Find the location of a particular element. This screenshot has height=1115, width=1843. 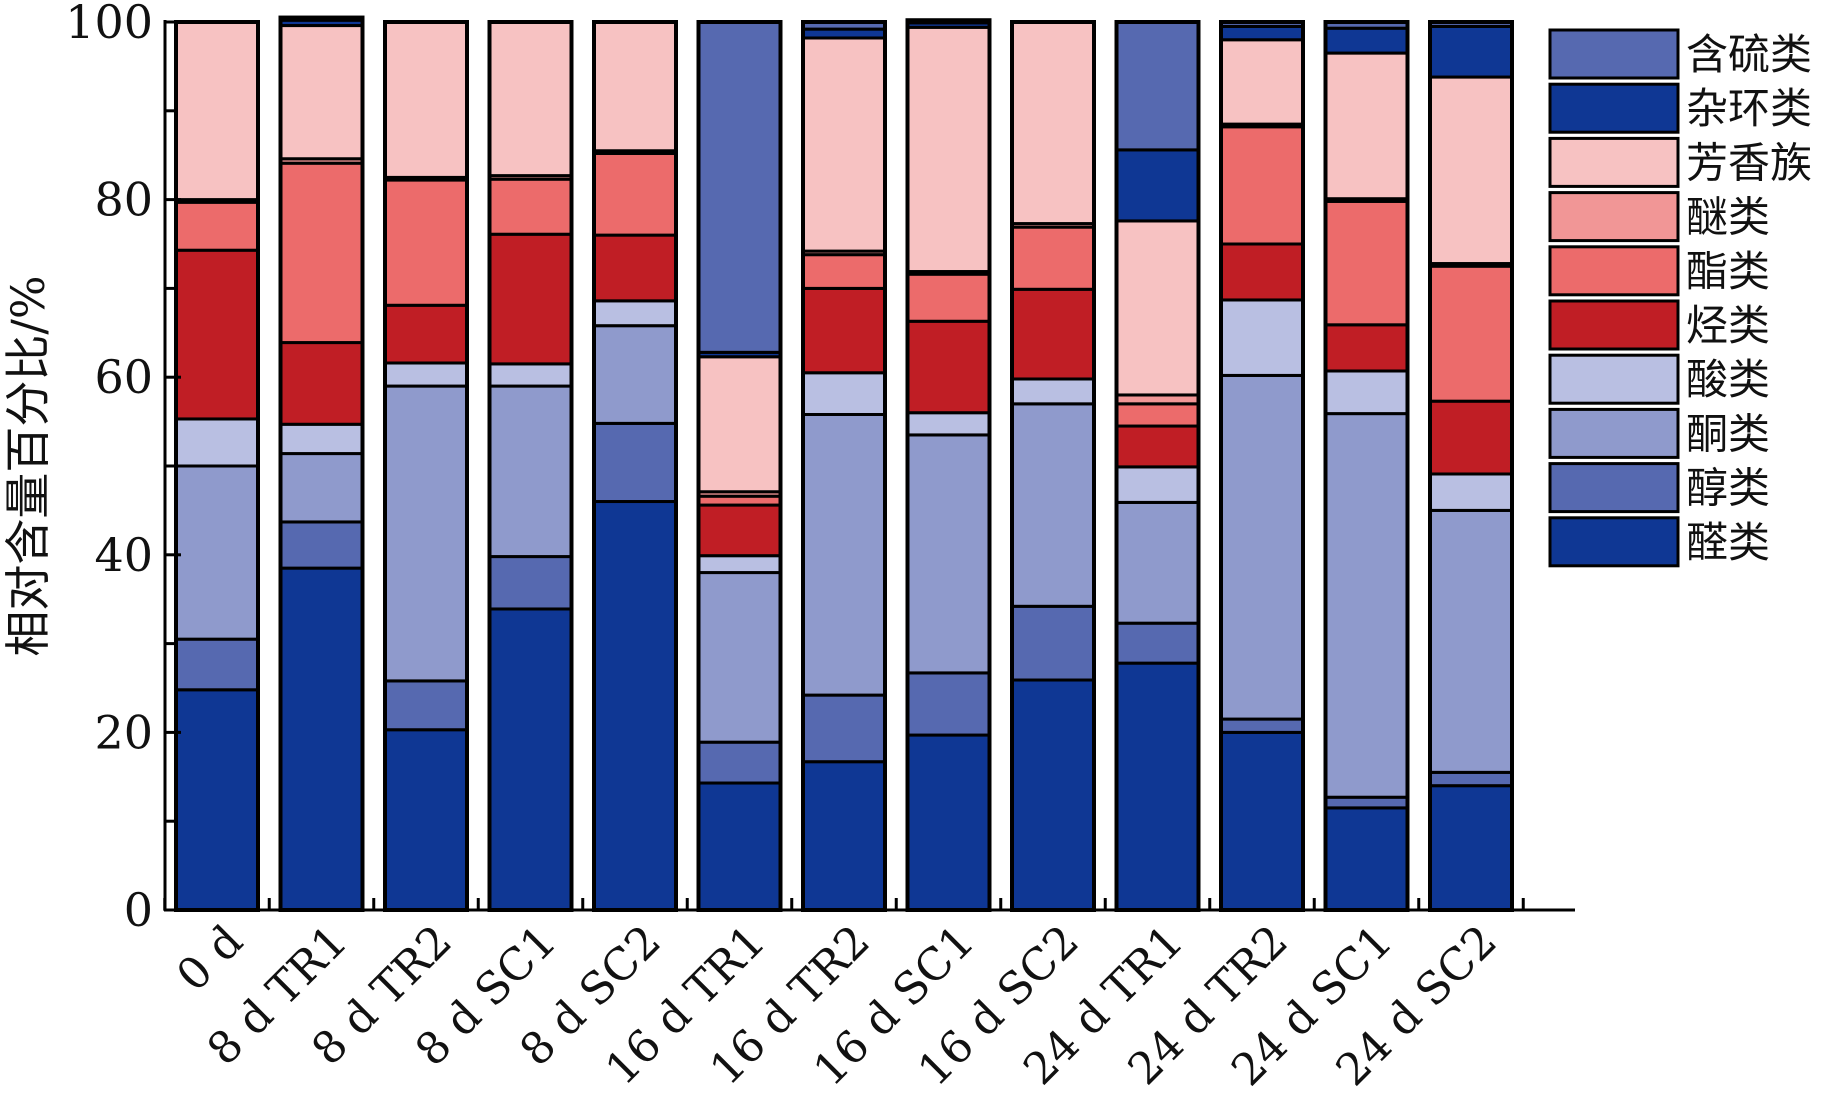

y-tick-label: 0 is located at coordinates (138, 910).